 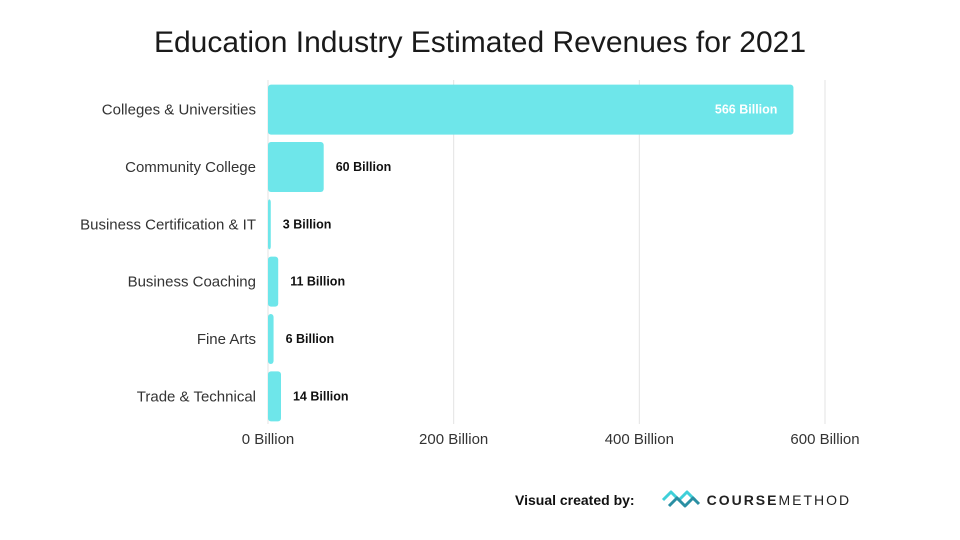 What do you see at coordinates (453, 439) in the screenshot?
I see `x-tick-label: 200 Billion` at bounding box center [453, 439].